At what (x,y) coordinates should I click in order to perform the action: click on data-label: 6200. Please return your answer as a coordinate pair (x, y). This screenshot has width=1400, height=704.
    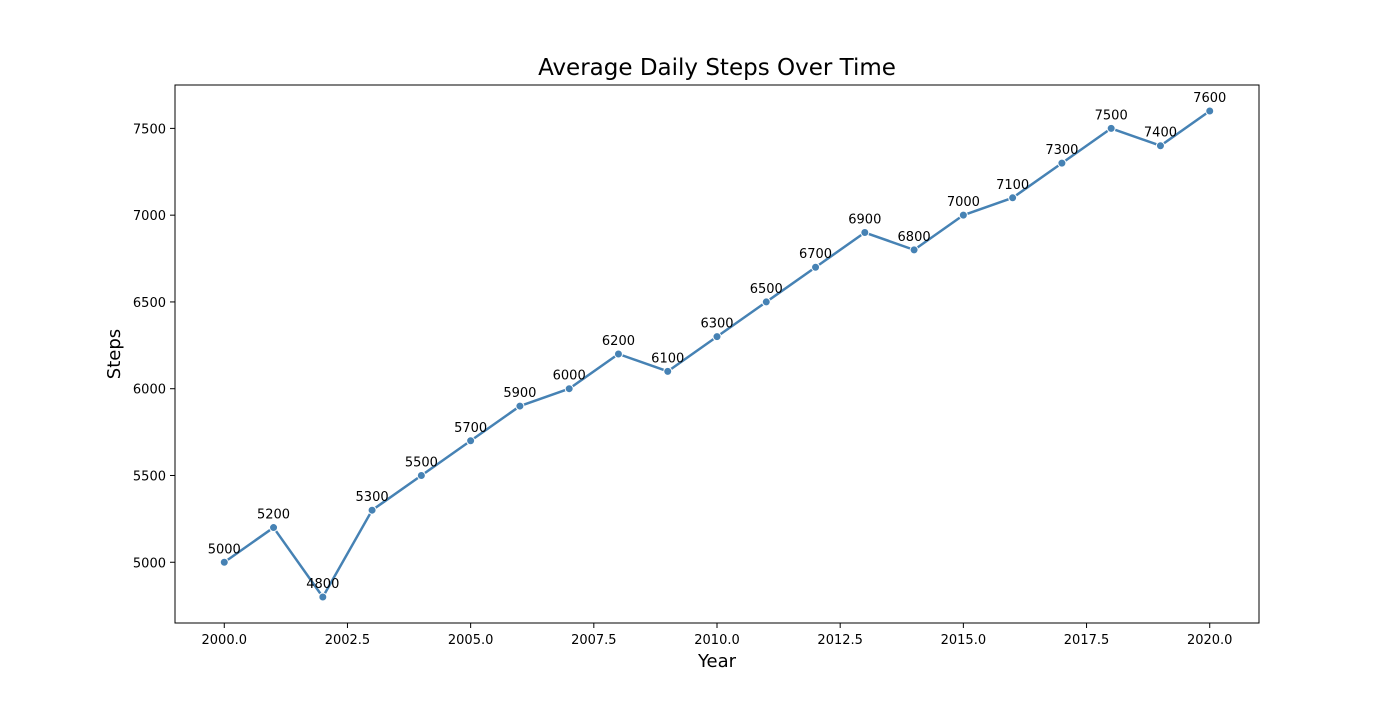
    Looking at the image, I should click on (618, 341).